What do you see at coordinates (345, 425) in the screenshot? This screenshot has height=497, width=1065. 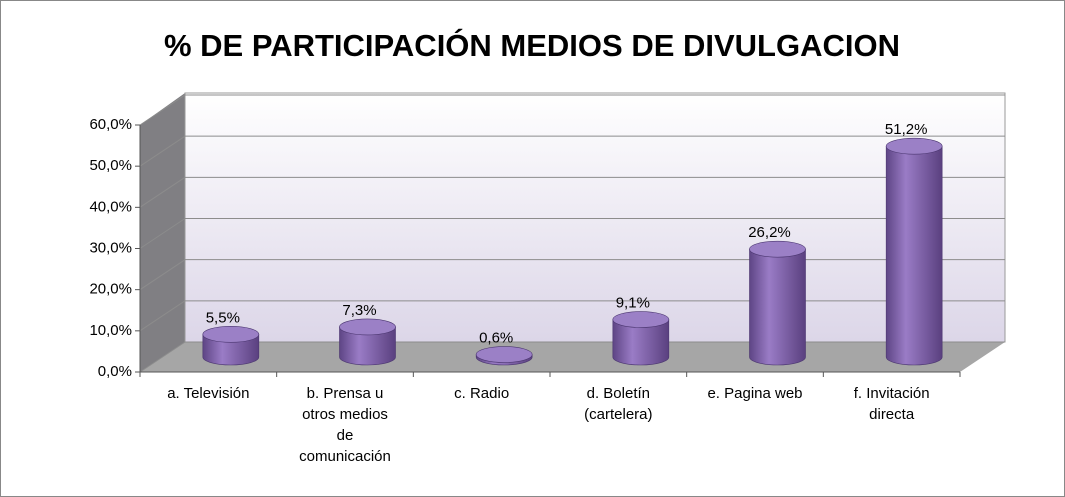 I see `x-tick-label: b. Prensa u otros medios de comunicación` at bounding box center [345, 425].